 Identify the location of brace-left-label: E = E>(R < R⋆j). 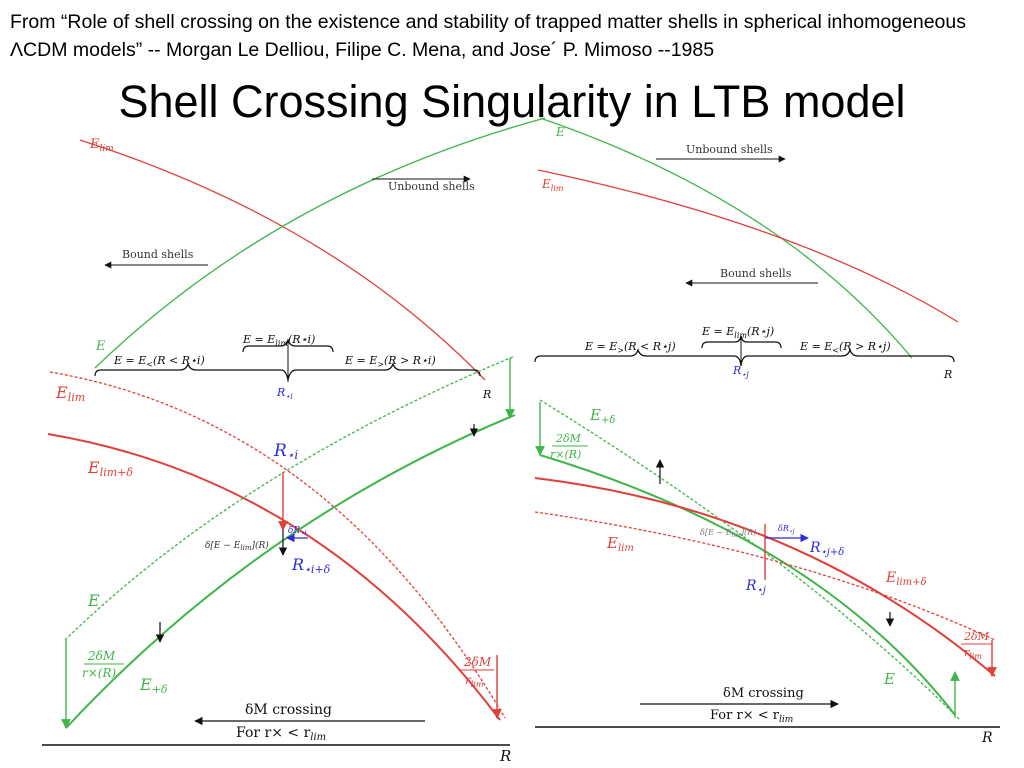
(630, 347).